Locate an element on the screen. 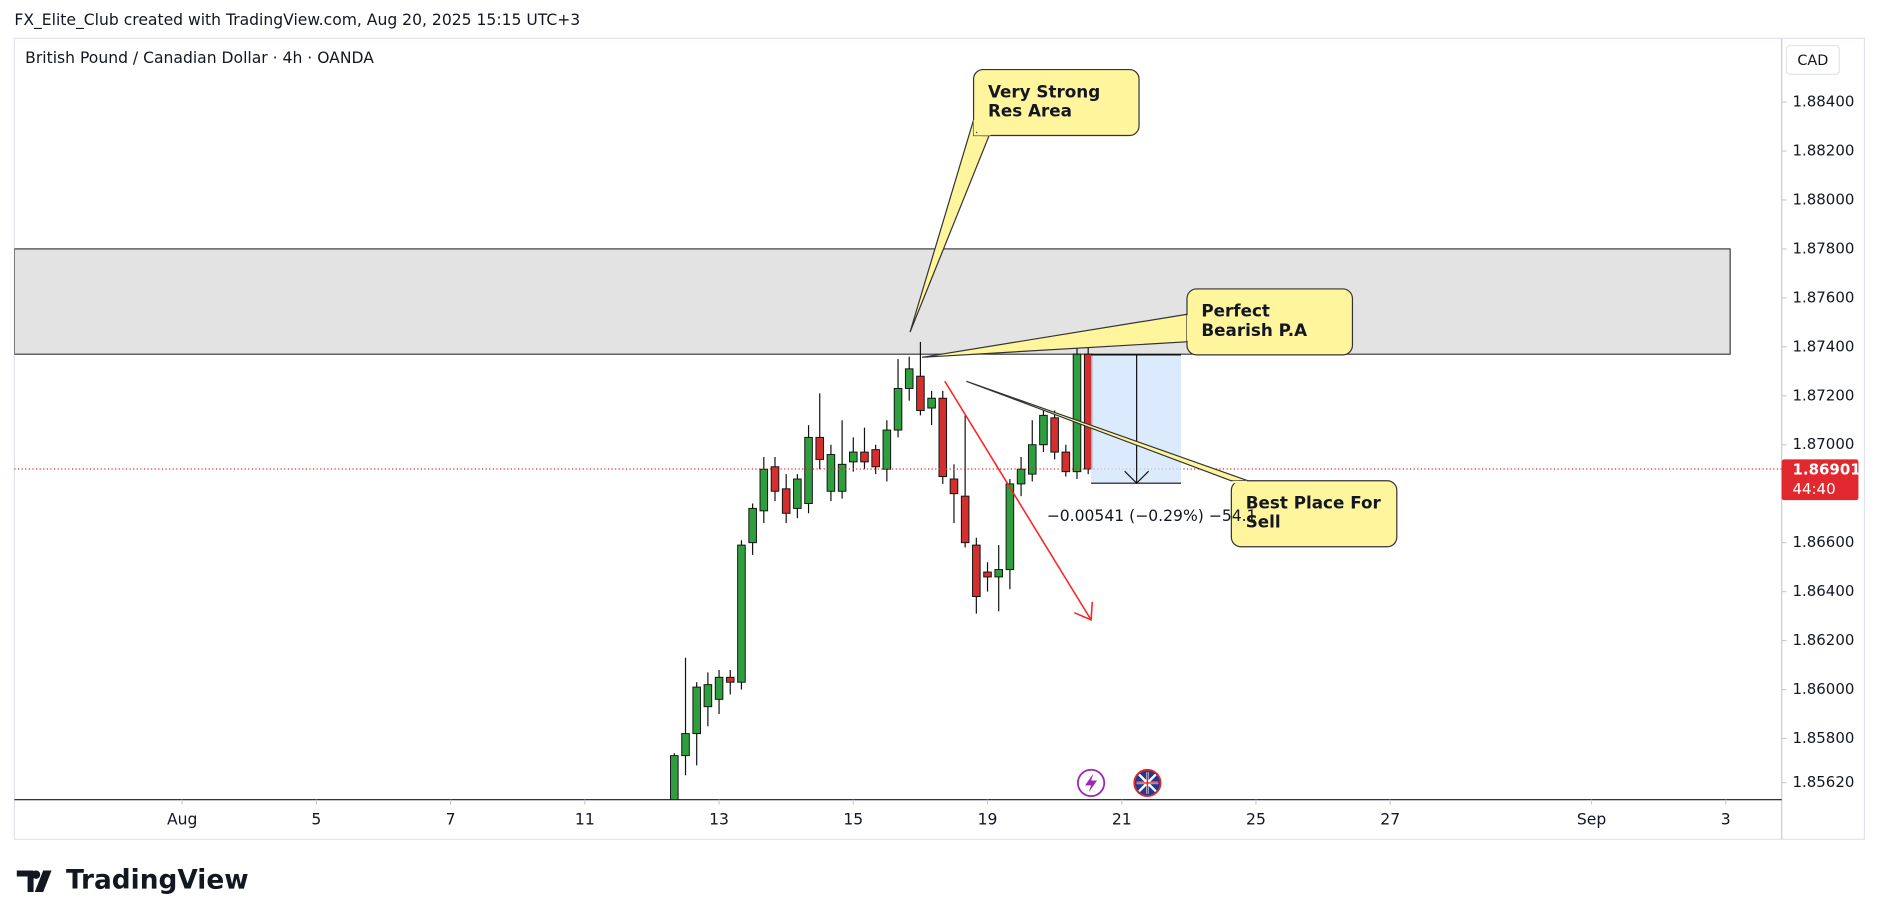 The image size is (1880, 922). x-tick-label: 7 is located at coordinates (451, 820).